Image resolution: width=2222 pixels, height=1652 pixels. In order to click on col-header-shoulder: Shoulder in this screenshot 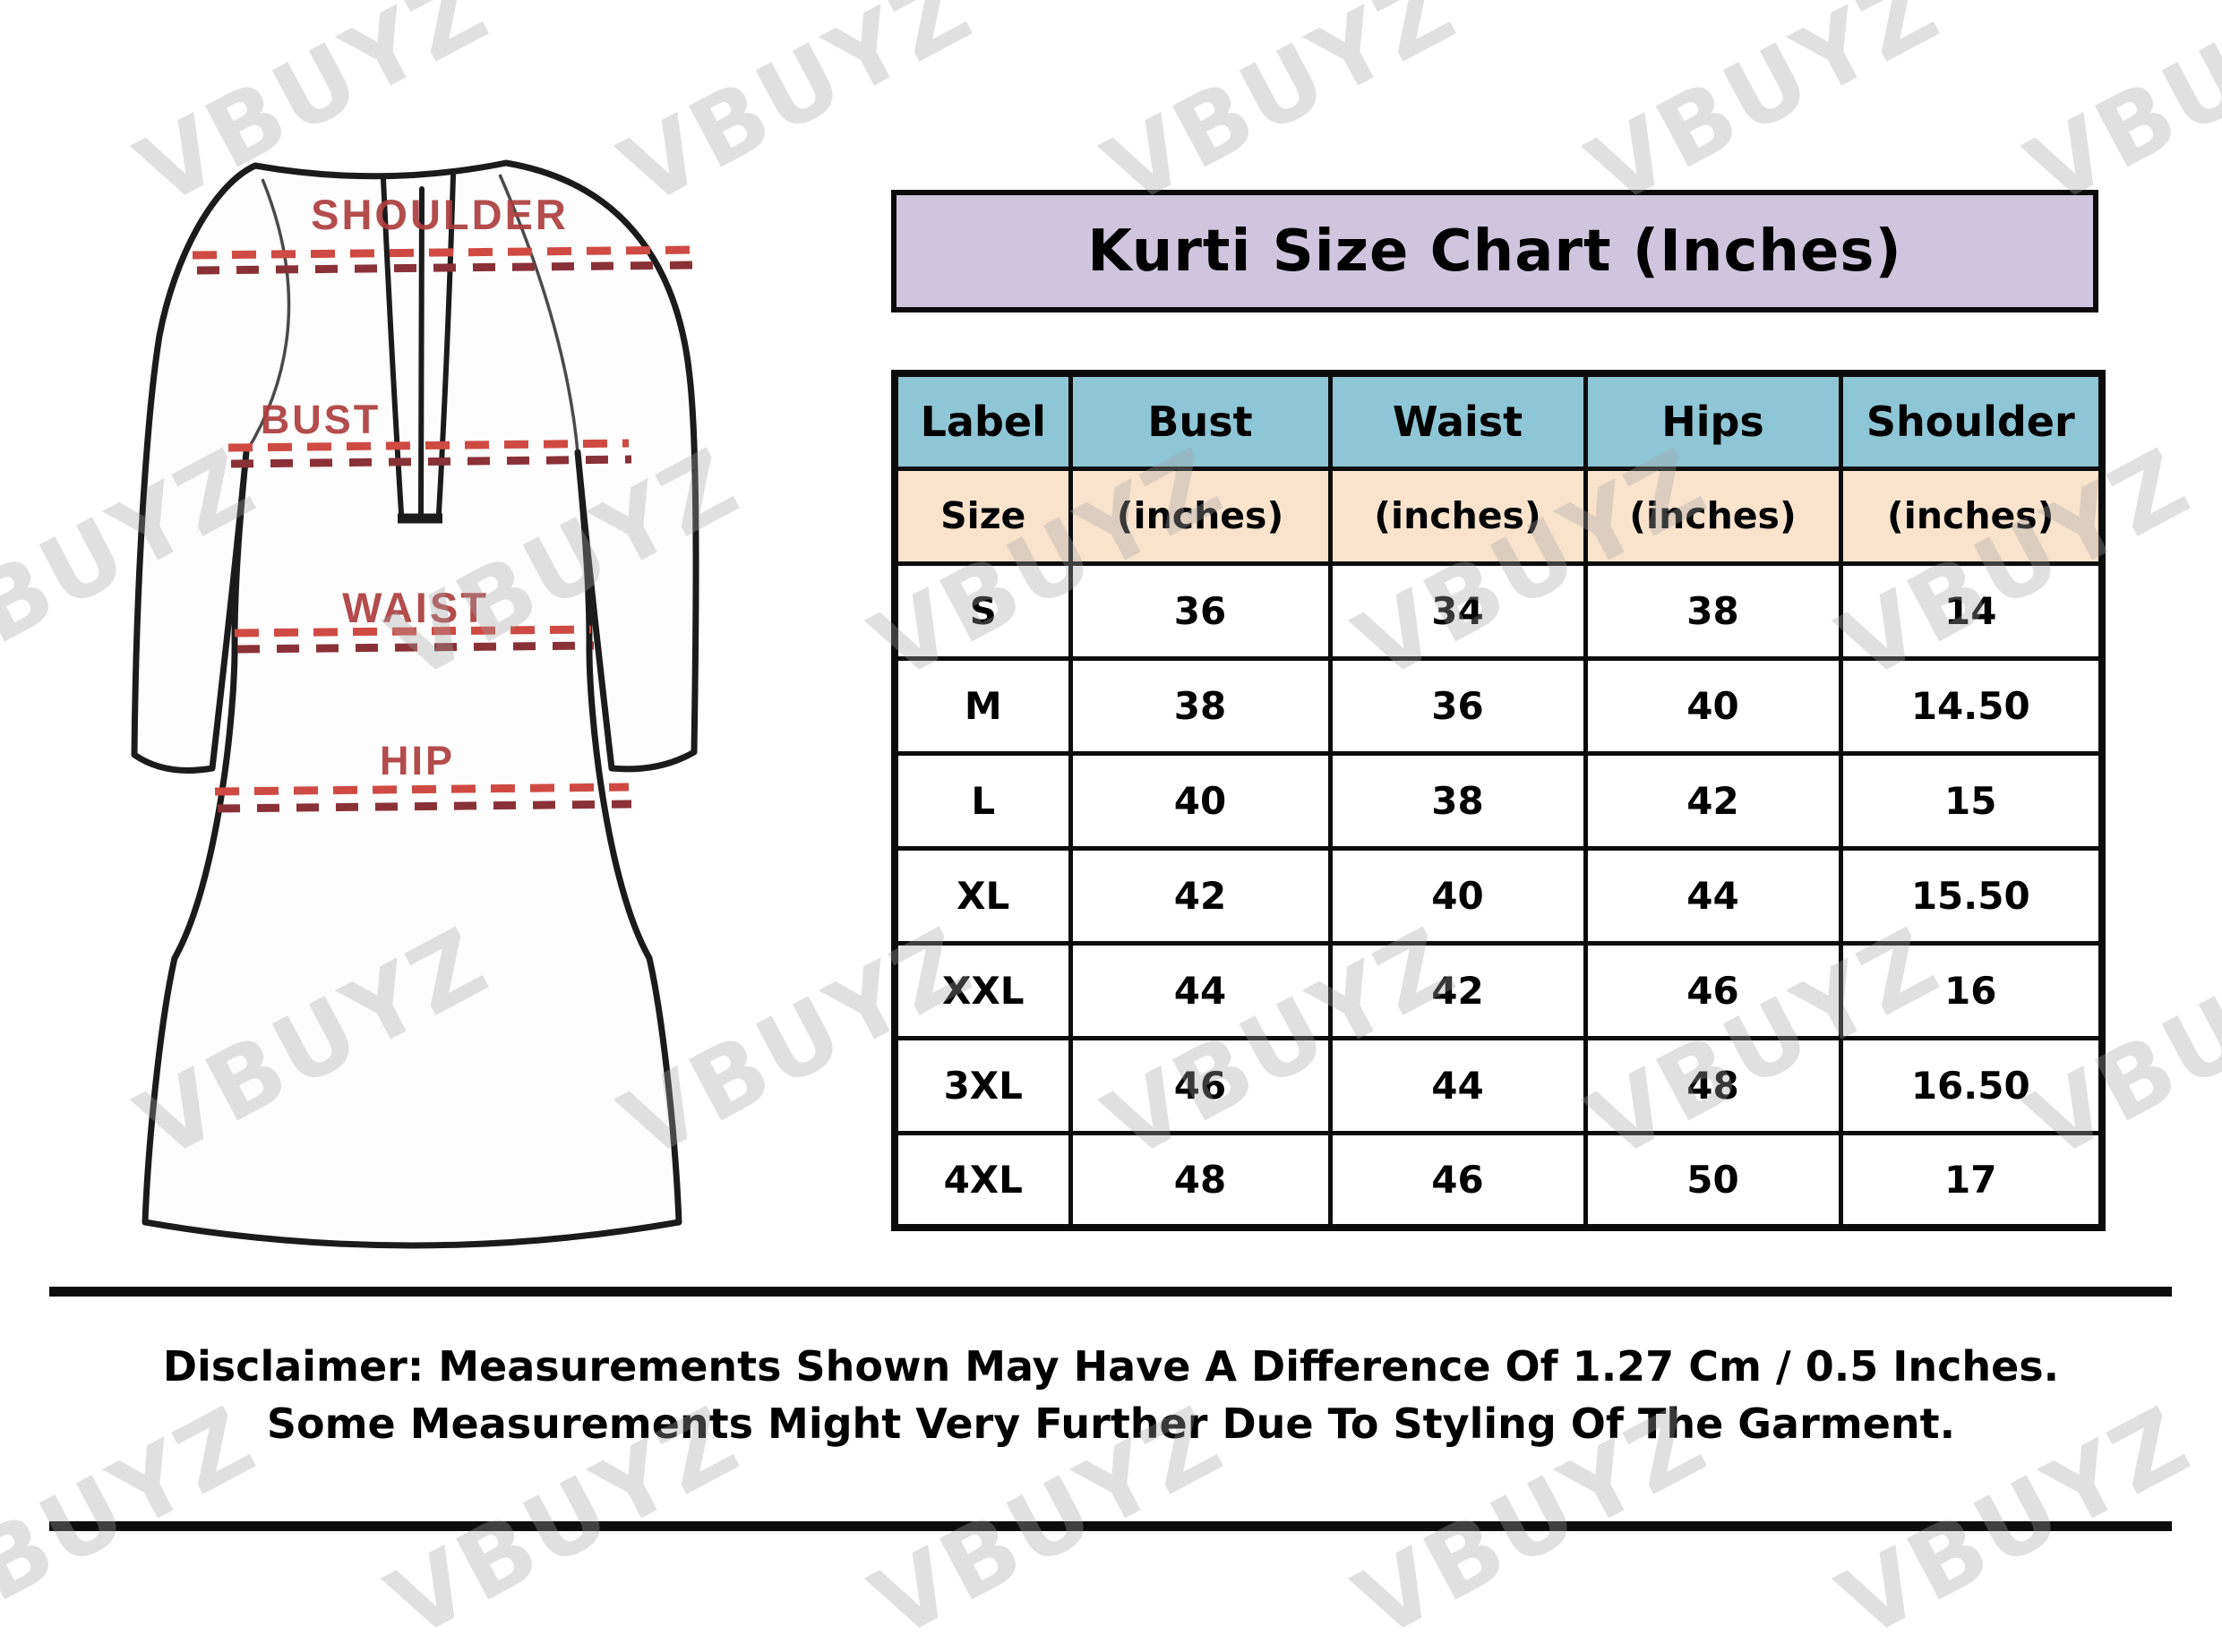, I will do `click(1972, 421)`.